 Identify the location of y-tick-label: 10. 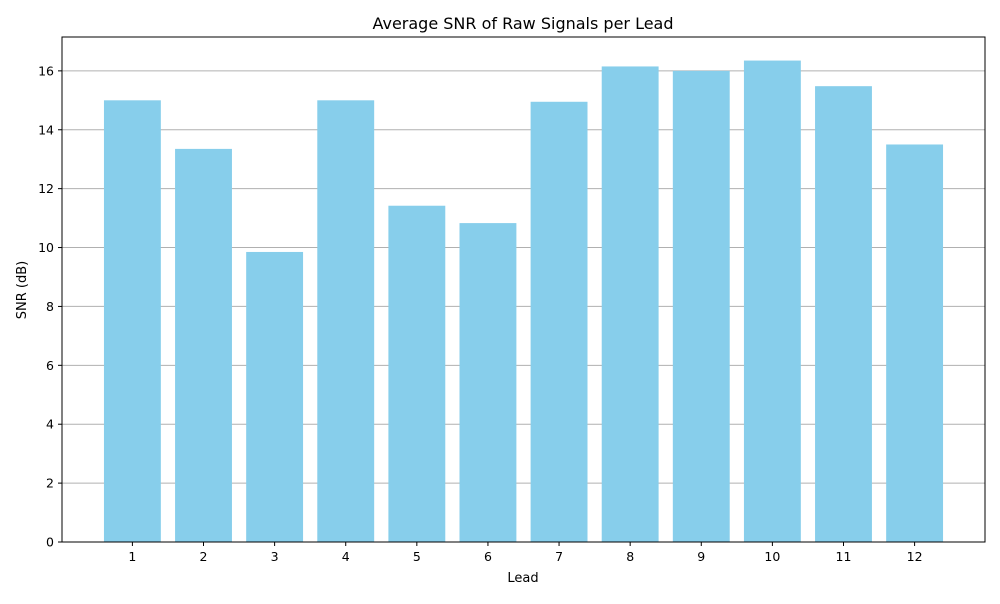
(46, 247).